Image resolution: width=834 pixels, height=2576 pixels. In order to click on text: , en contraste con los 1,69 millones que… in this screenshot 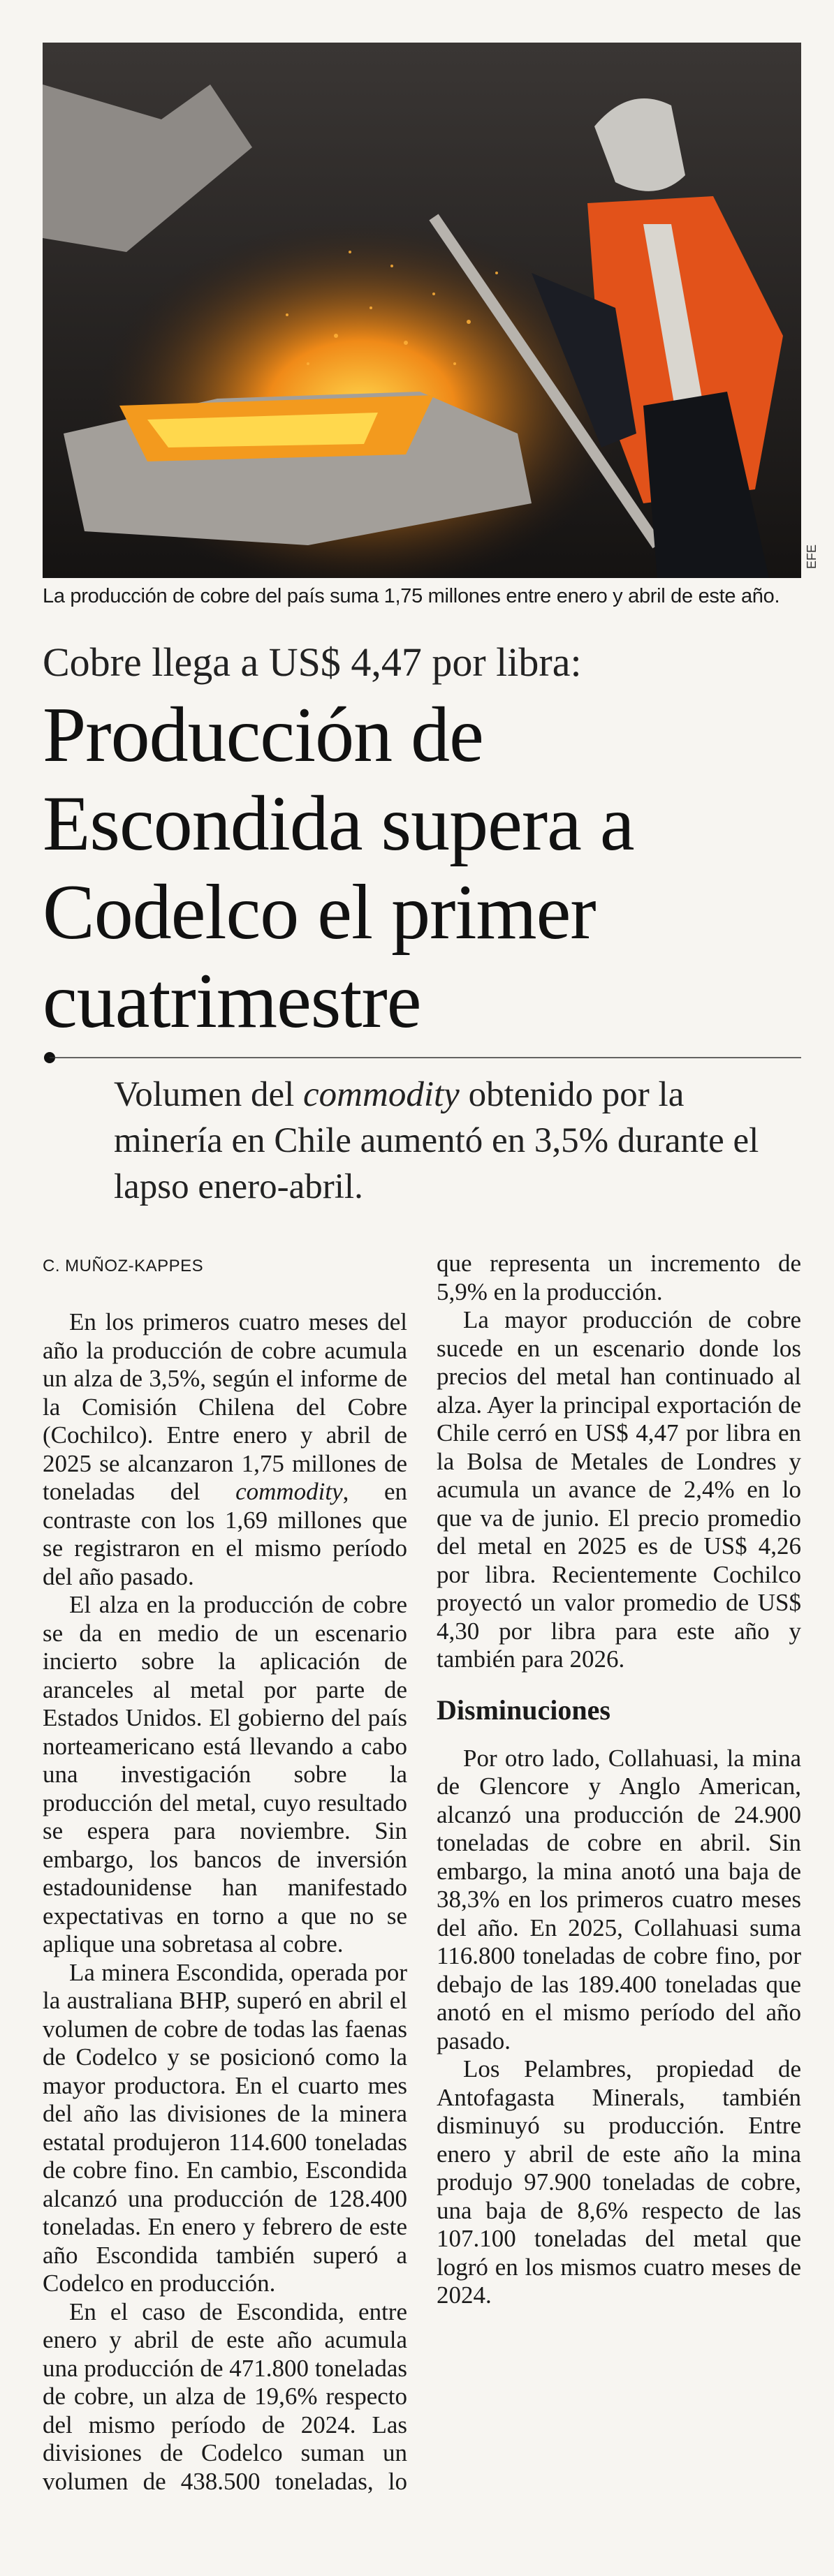, I will do `click(225, 1534)`.